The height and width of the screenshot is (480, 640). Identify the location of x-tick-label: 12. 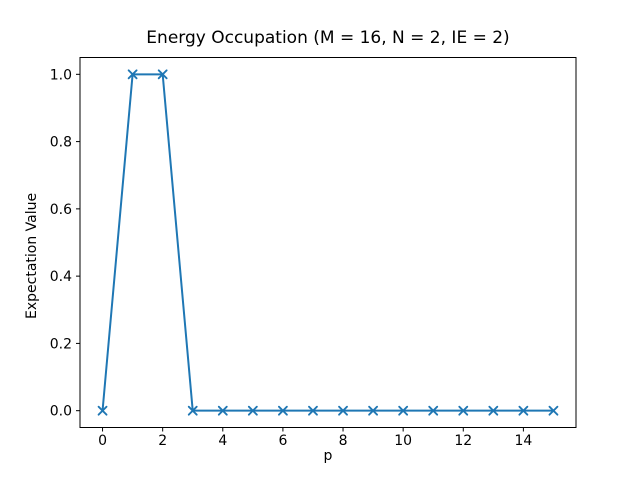
(463, 441).